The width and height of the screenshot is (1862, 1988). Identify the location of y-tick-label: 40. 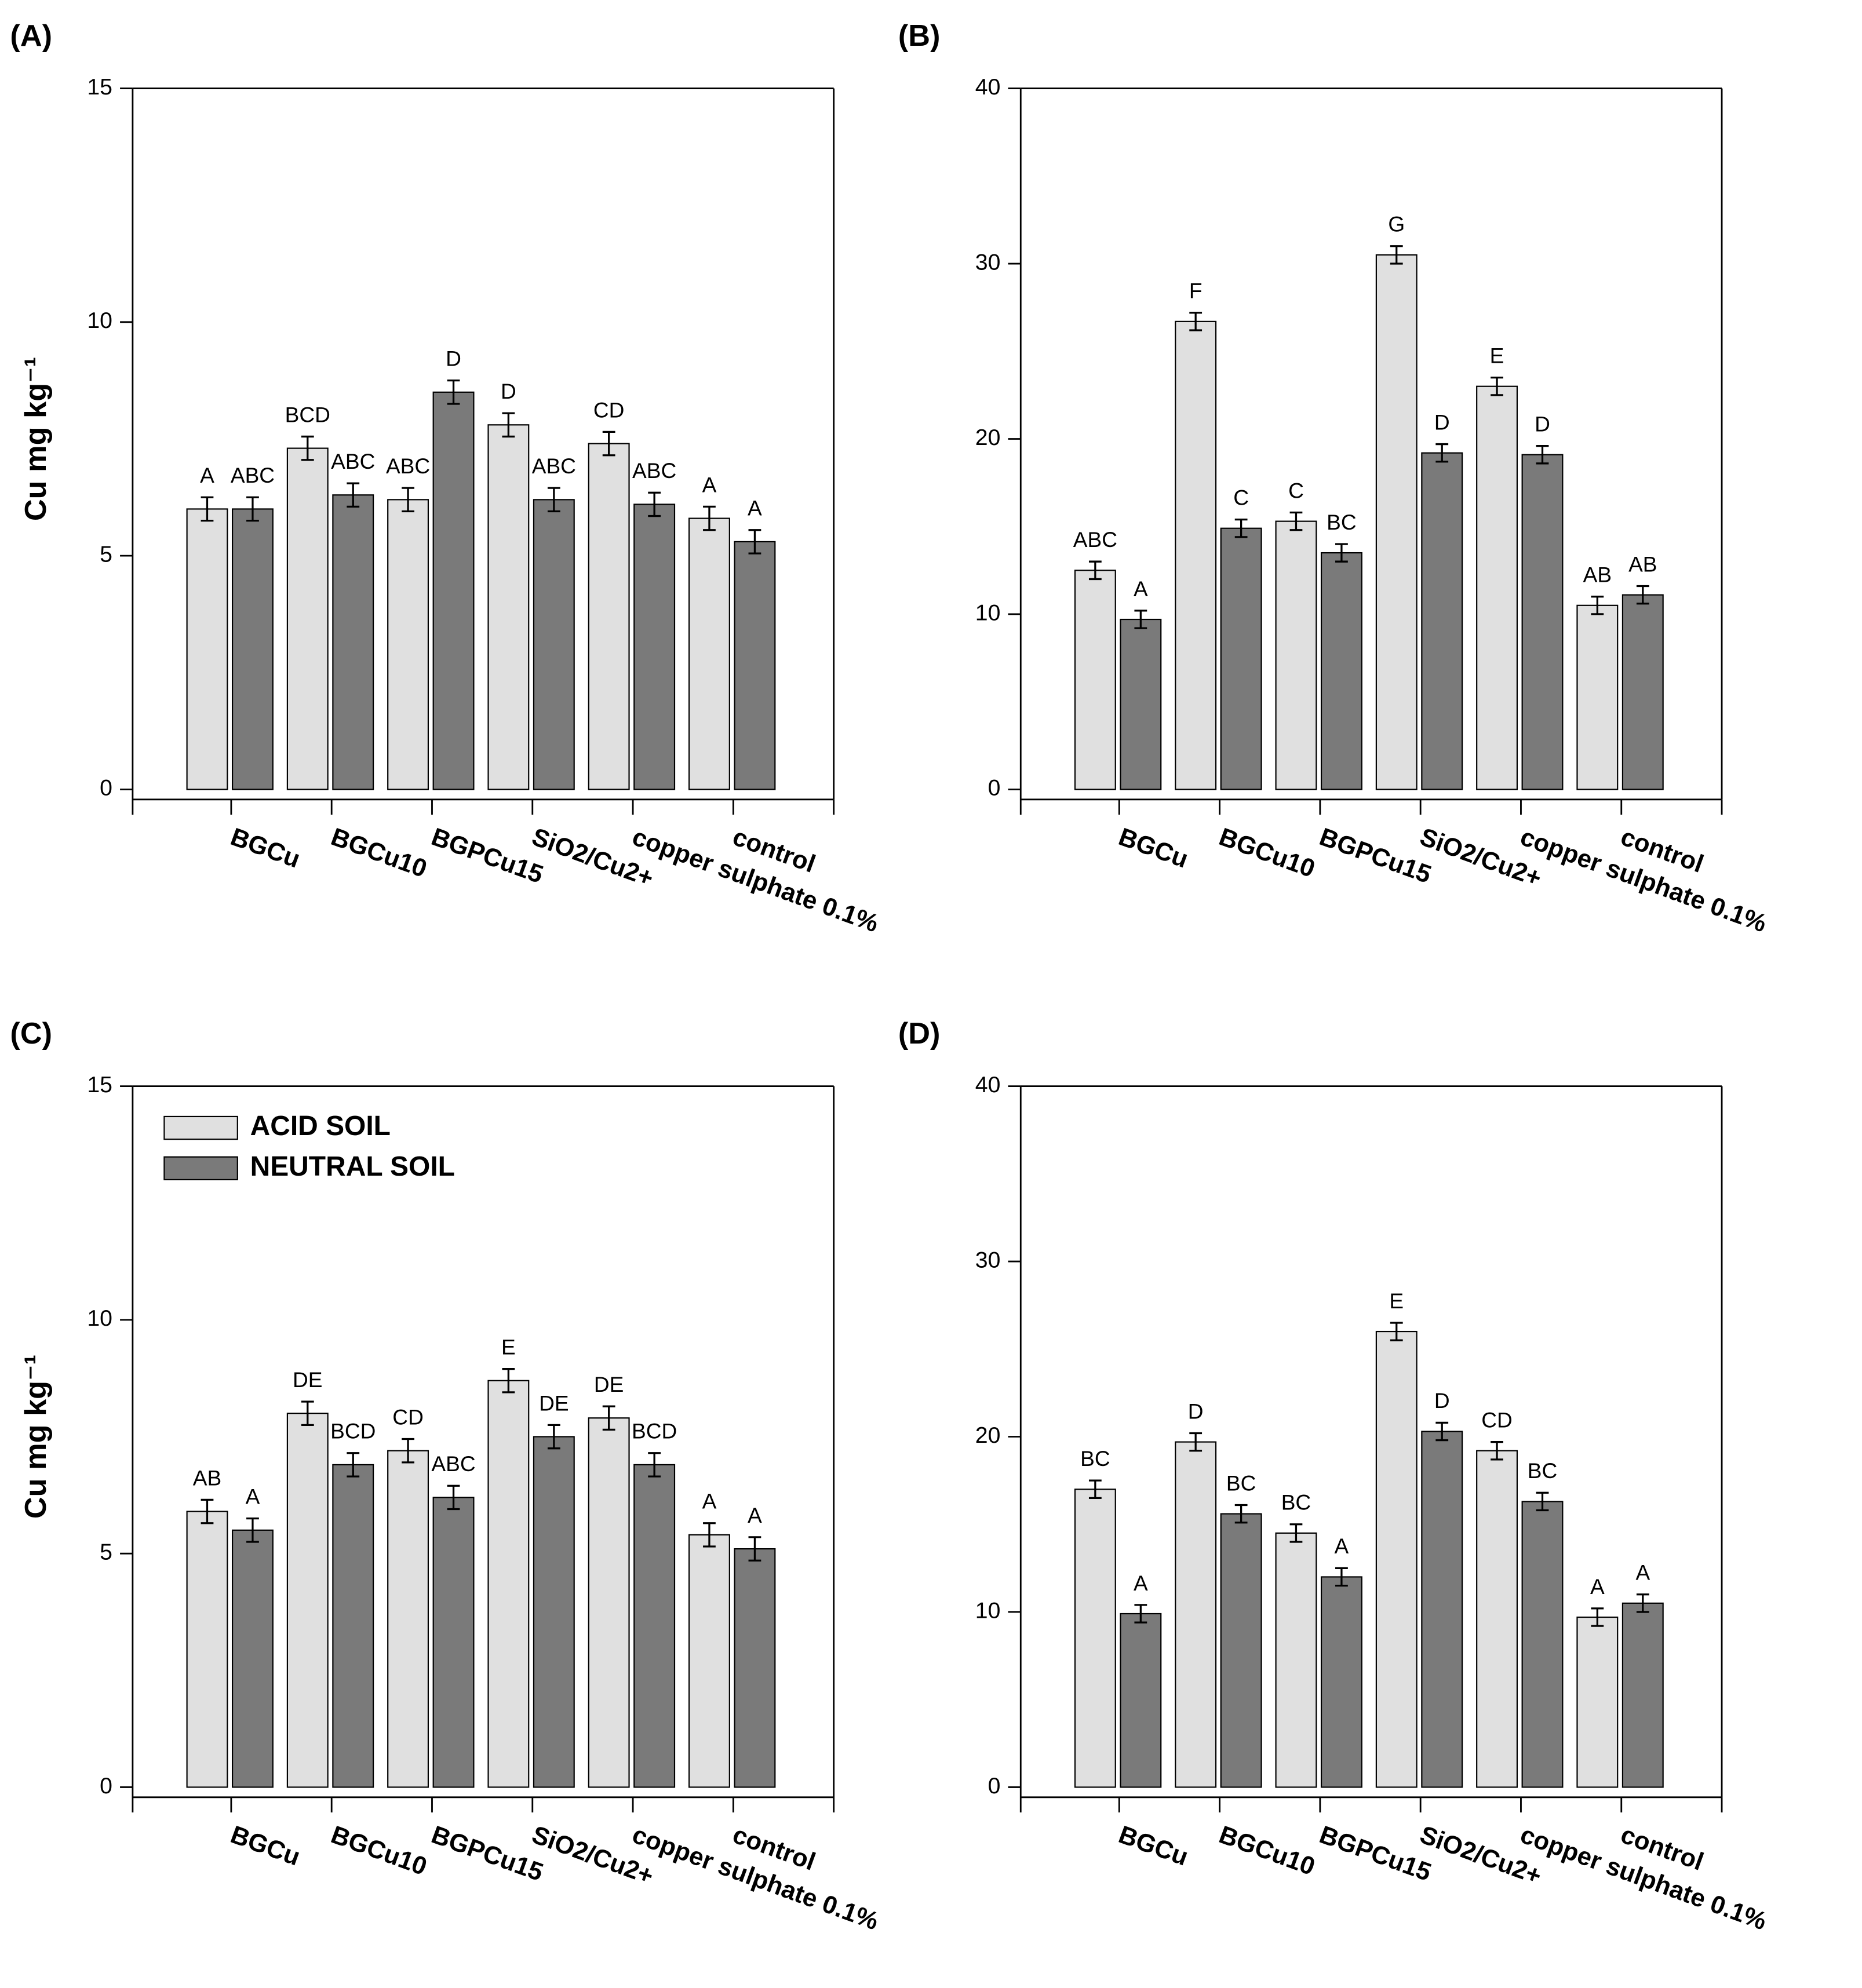
(988, 1084).